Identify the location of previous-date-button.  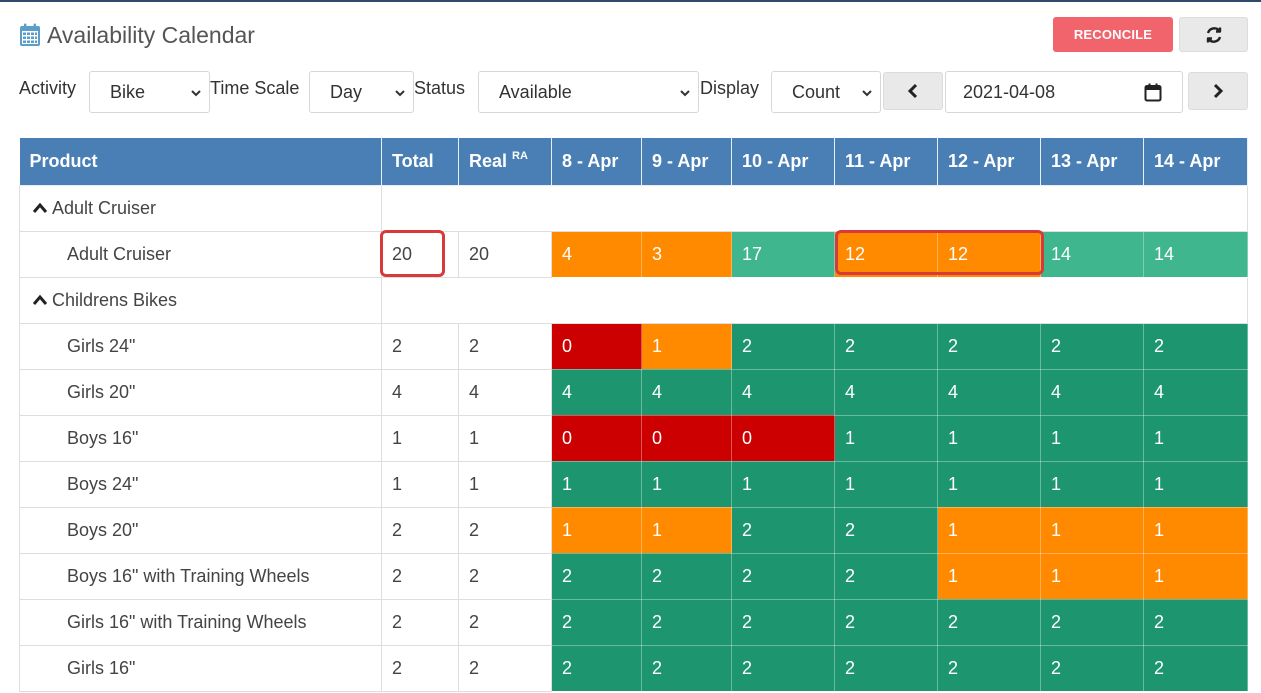
(913, 91).